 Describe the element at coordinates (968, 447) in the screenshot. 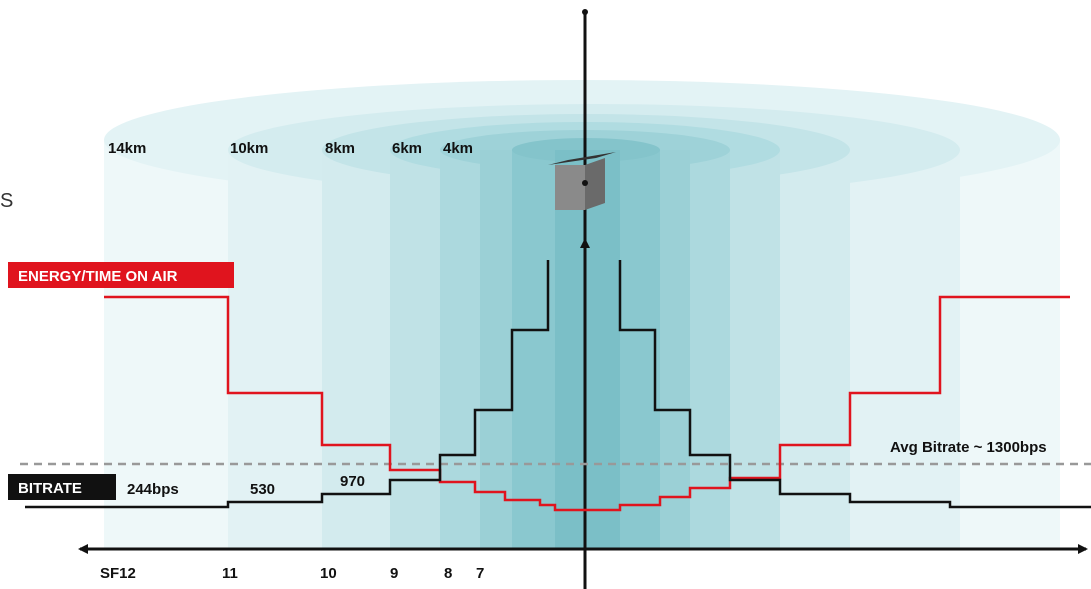

I see `avg-label: Avg Bitrate ~ 1300bps` at that location.